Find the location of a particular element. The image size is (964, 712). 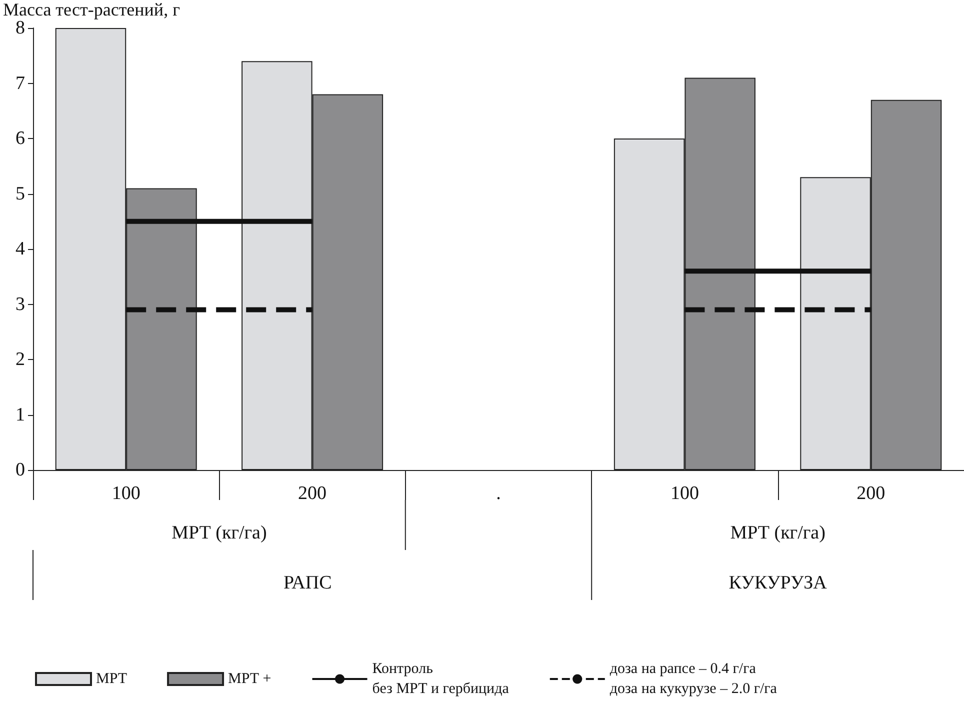

y-tick-label: 0 is located at coordinates (20, 470).